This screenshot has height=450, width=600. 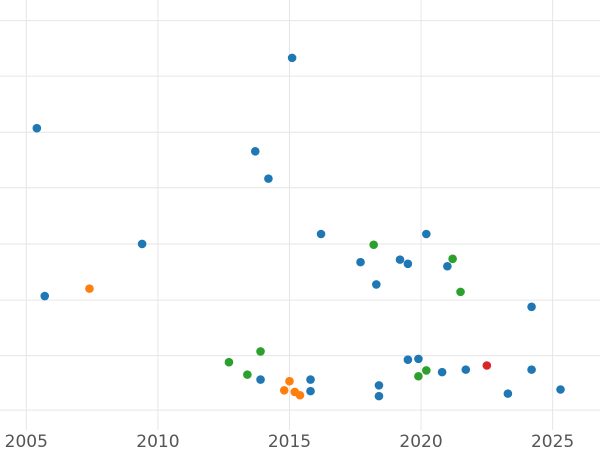 I want to click on x-tick-label-2010: 2010, so click(x=157, y=441).